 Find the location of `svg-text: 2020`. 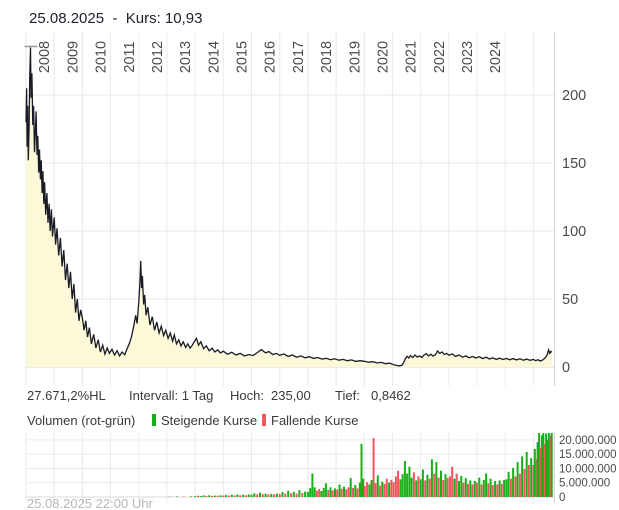

svg-text: 2020 is located at coordinates (383, 57).